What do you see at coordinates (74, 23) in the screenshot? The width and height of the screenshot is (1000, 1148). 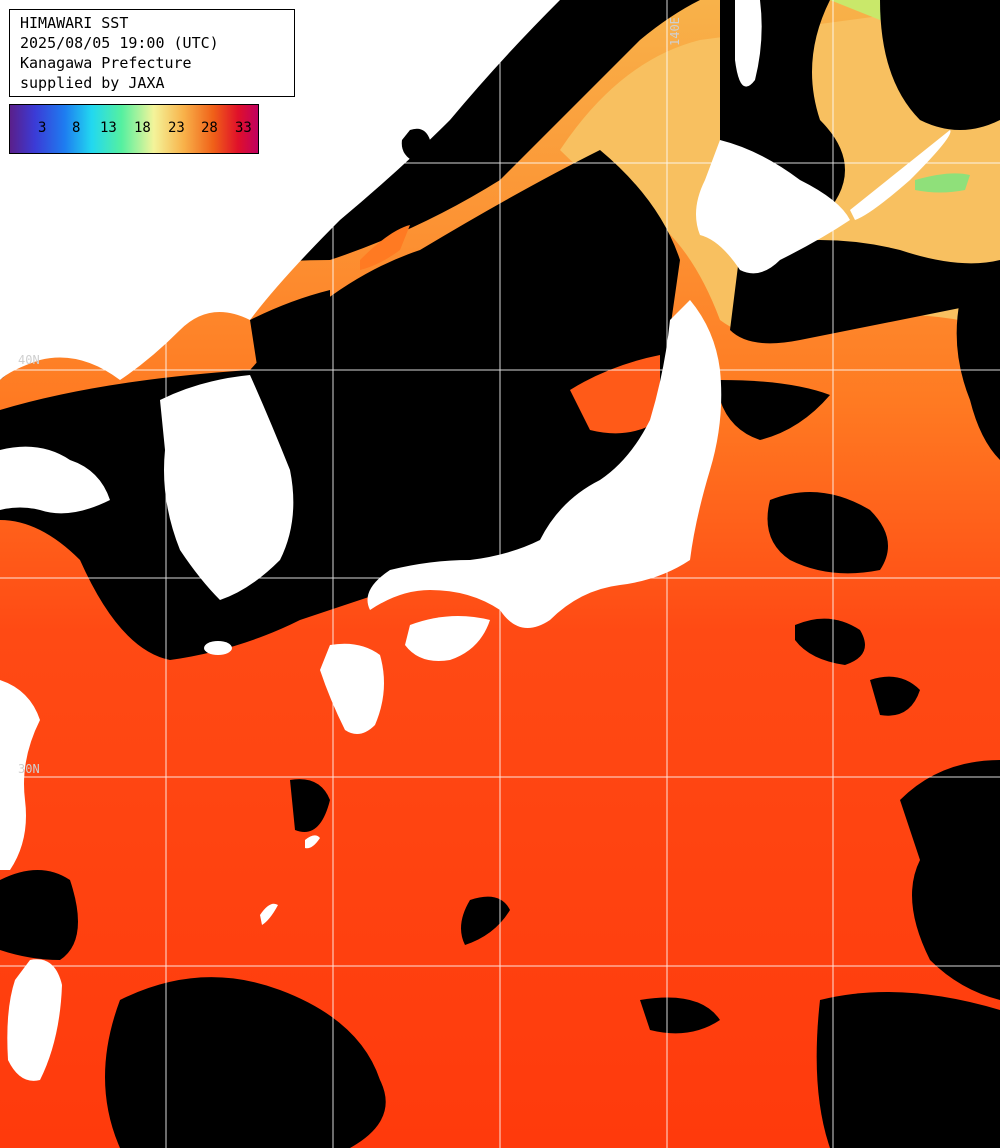 I see `product-name: HIMAWARI SST` at bounding box center [74, 23].